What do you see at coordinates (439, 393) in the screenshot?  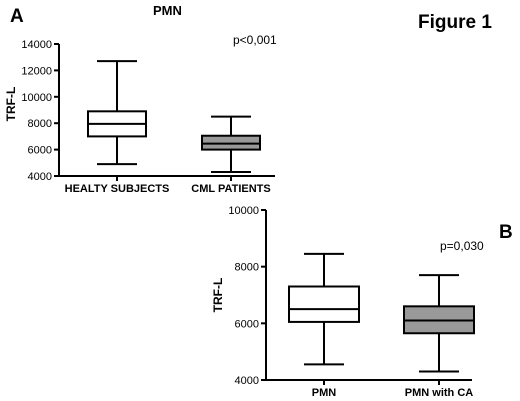 I see `panel-b-category-label: PMN with CA` at bounding box center [439, 393].